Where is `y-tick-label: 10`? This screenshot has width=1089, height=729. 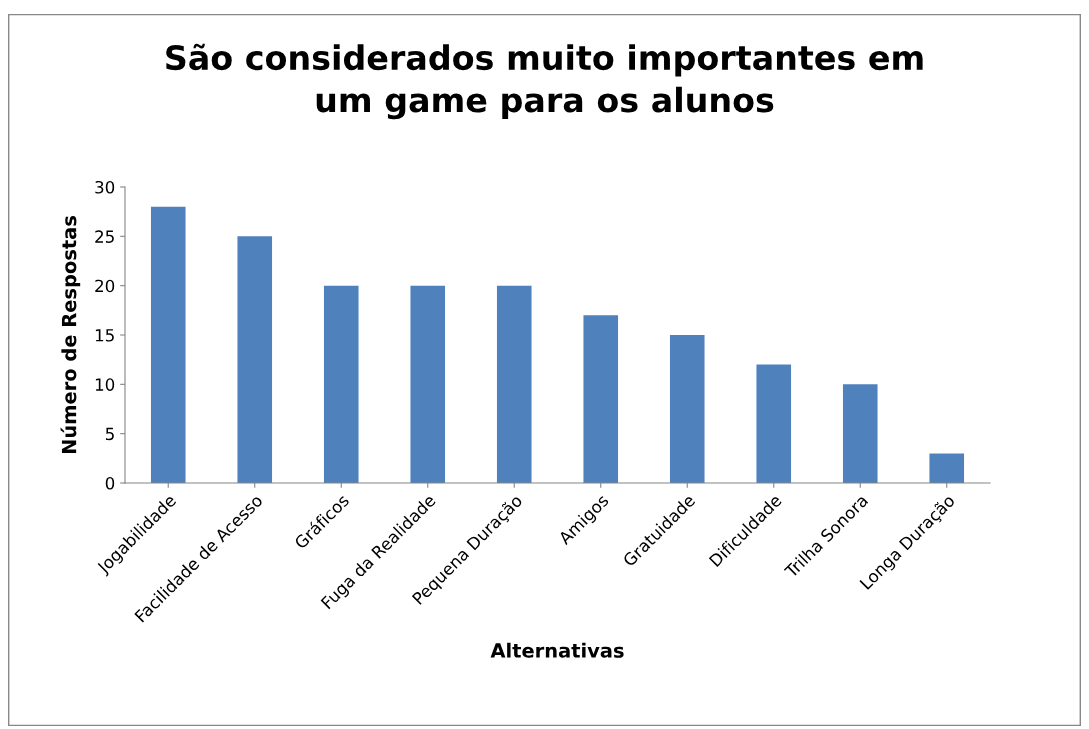
y-tick-label: 10 is located at coordinates (105, 384).